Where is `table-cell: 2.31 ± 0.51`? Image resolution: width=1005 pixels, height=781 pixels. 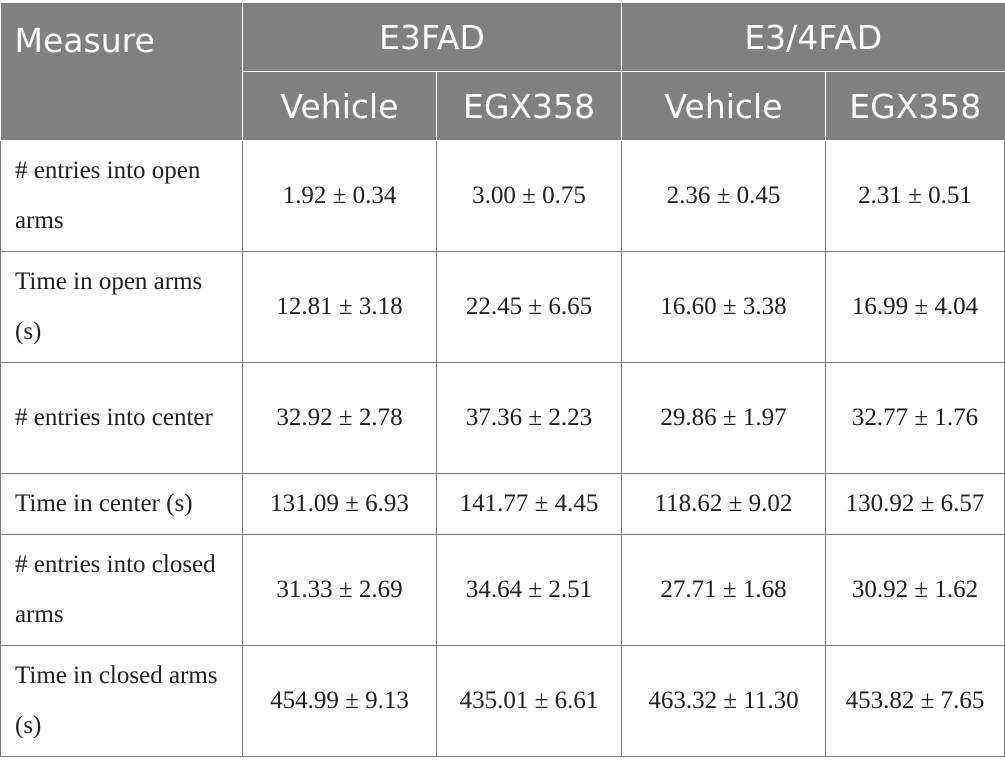
table-cell: 2.31 ± 0.51 is located at coordinates (915, 196).